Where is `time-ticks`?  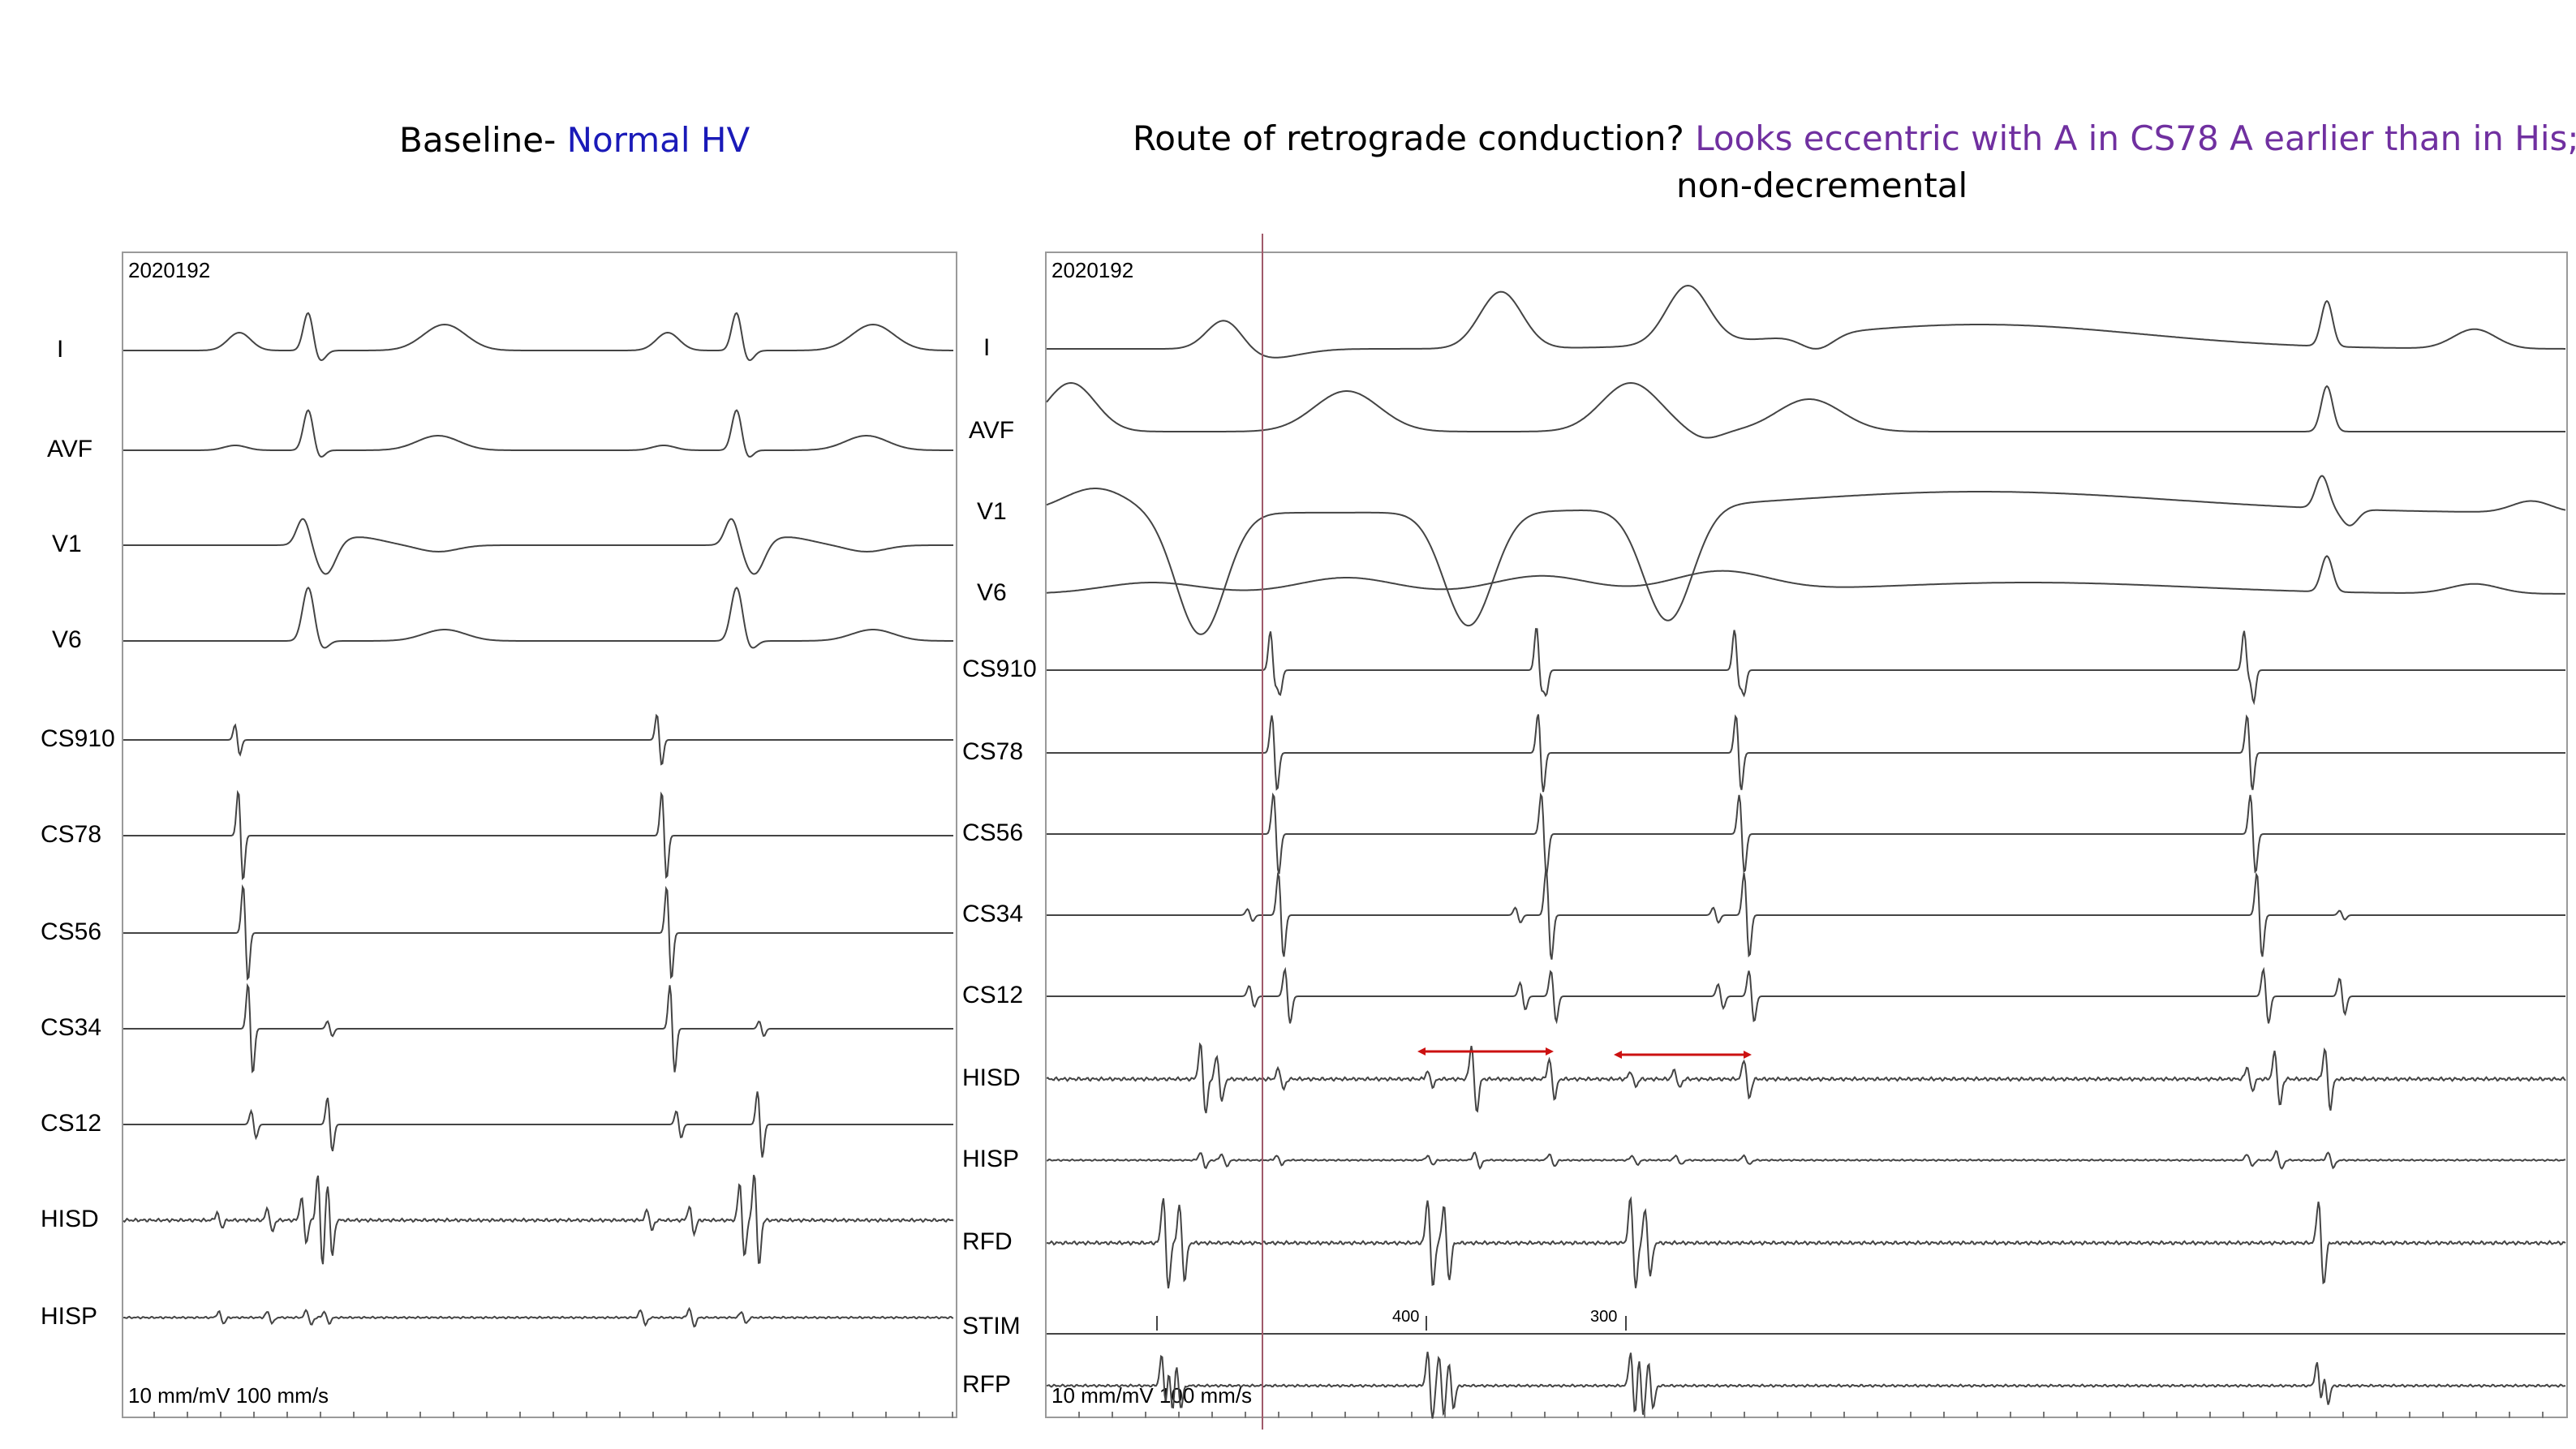 time-ticks is located at coordinates (1349, 1415).